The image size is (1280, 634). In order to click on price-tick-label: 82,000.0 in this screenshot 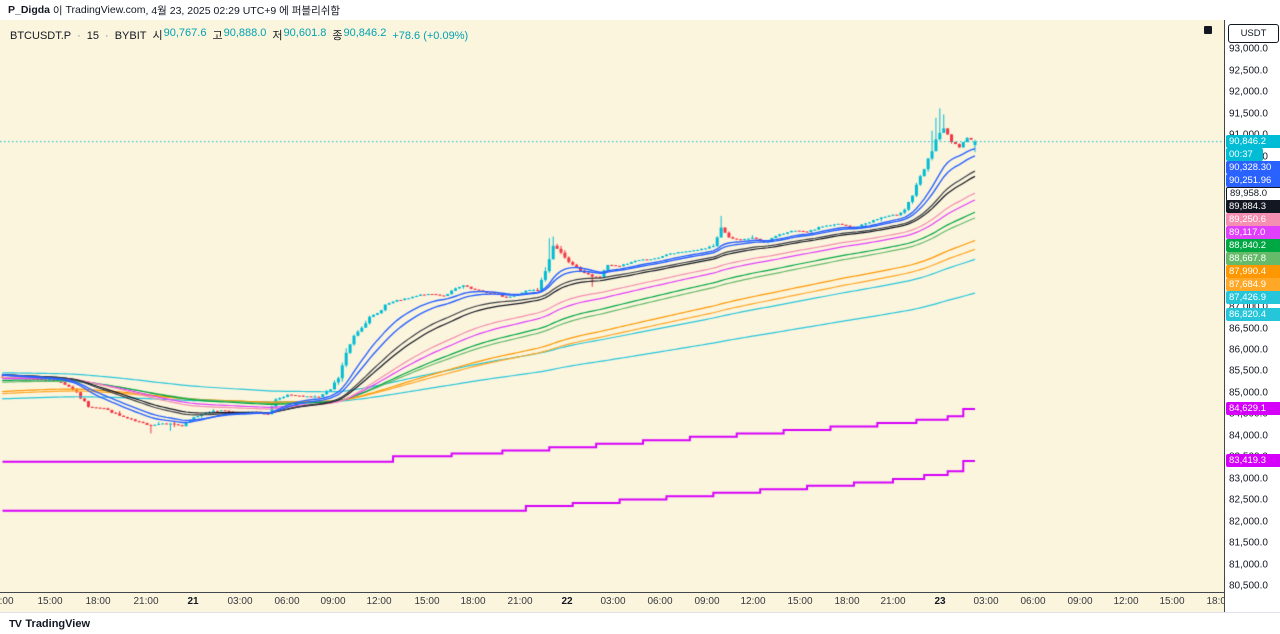, I will do `click(1248, 522)`.